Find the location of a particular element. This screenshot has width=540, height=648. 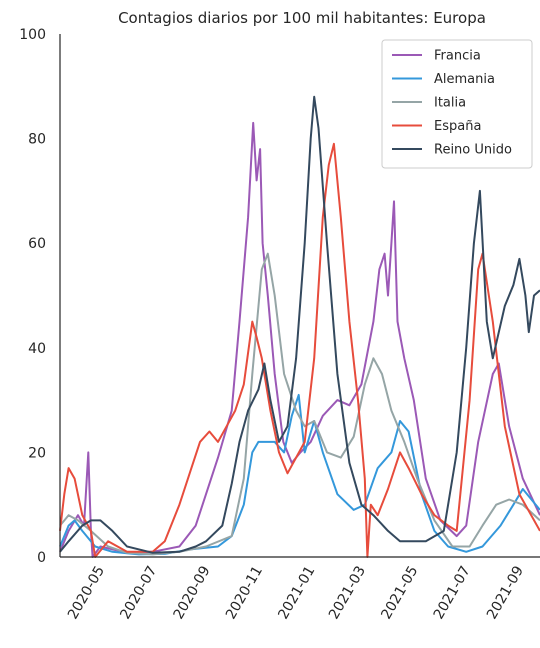

y-tick-label-1: 20 is located at coordinates (37, 453).